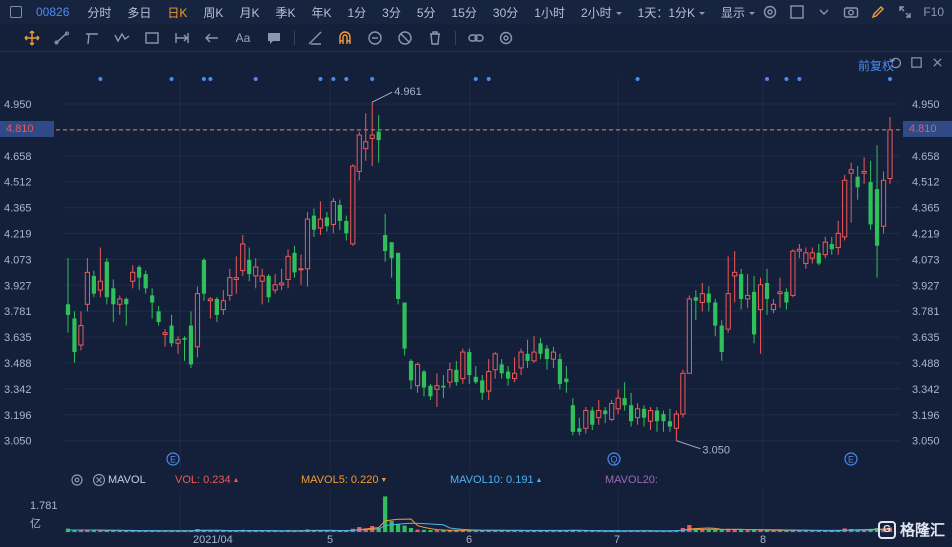 This screenshot has height=547, width=952. I want to click on arrow-icon, so click(212, 38).